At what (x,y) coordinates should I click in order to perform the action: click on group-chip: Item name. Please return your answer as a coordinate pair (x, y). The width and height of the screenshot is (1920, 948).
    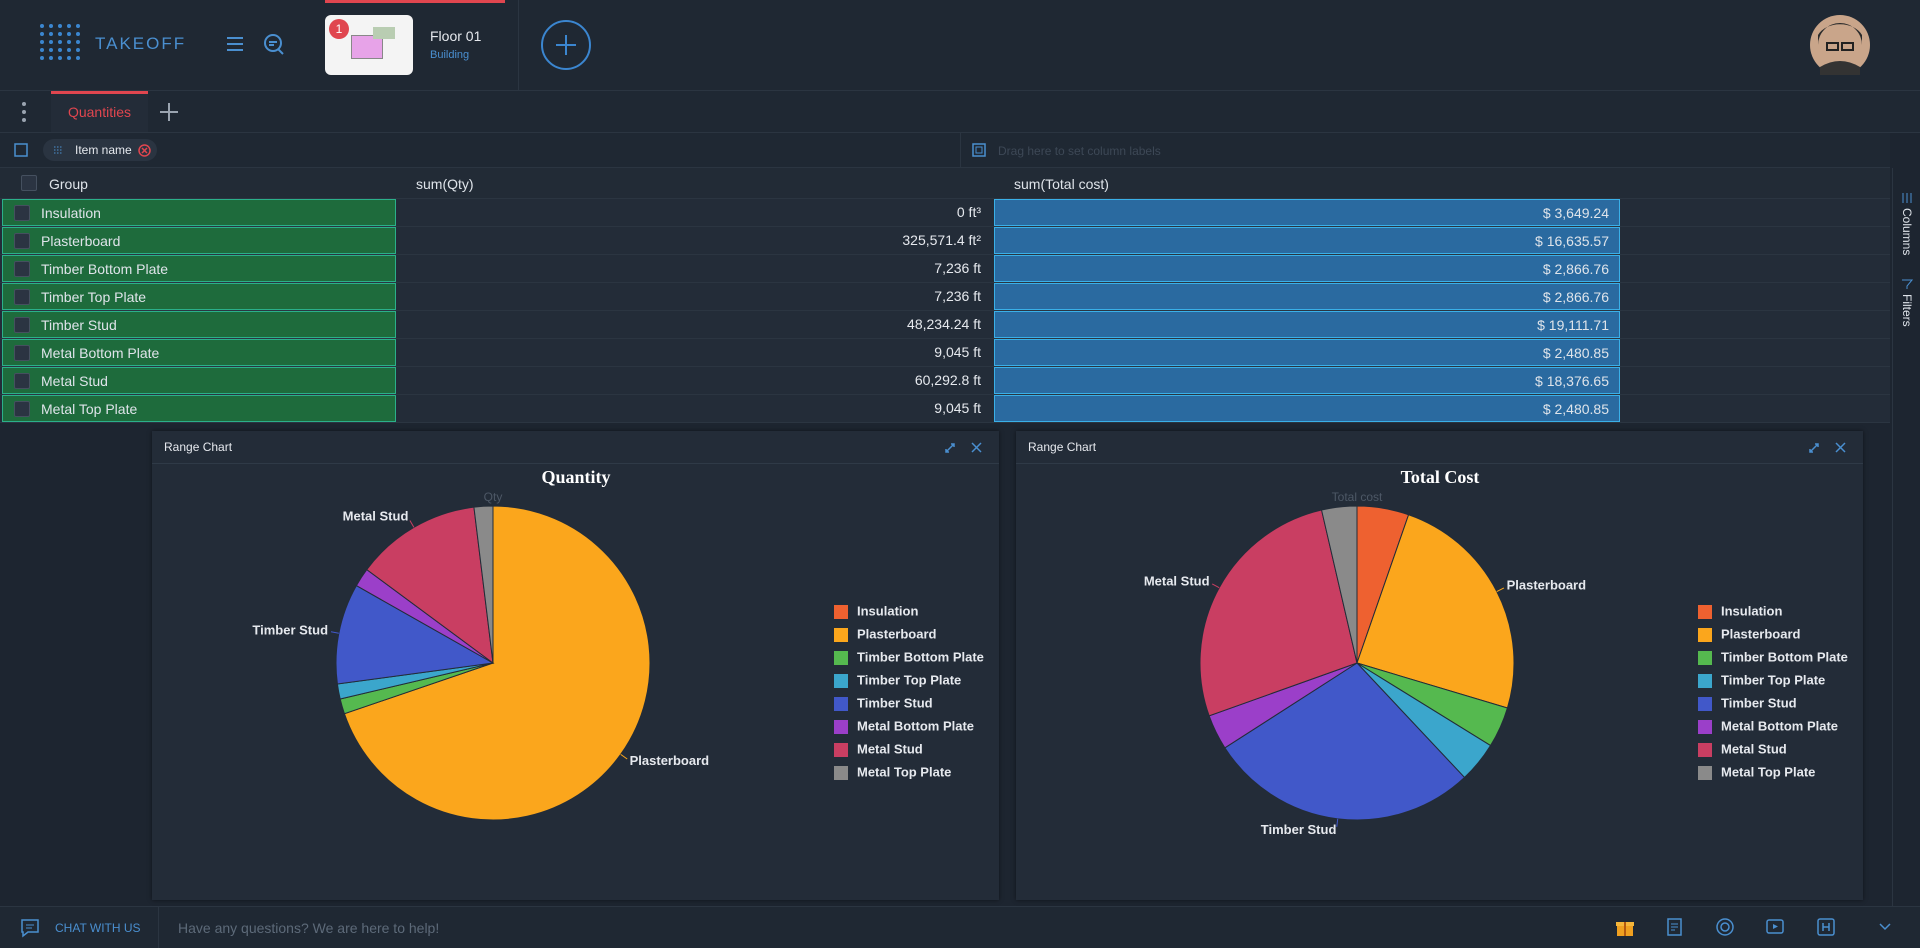
    Looking at the image, I should click on (100, 150).